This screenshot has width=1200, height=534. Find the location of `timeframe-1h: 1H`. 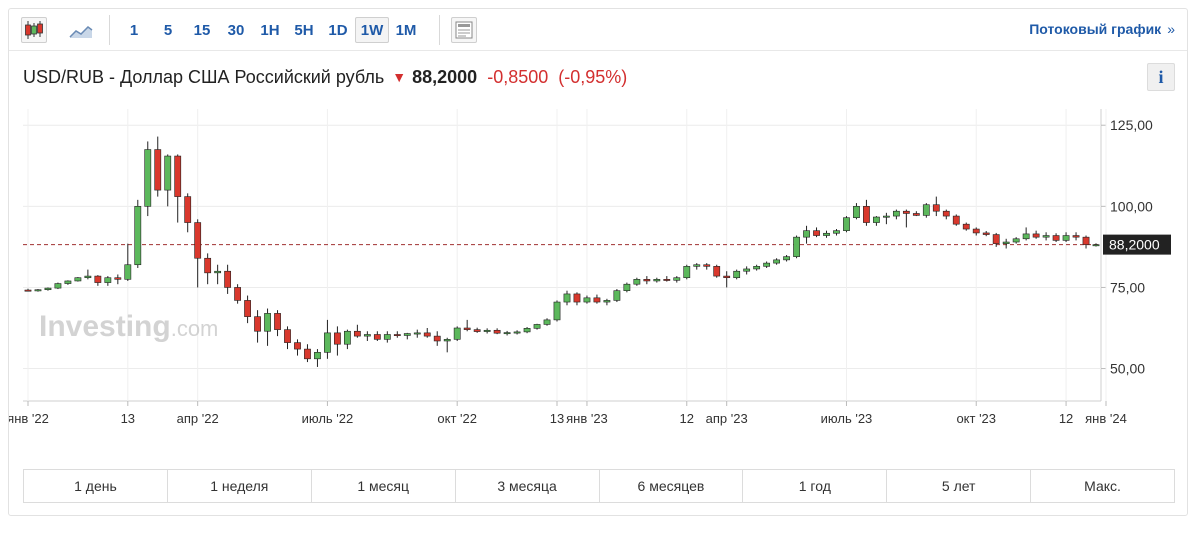

timeframe-1h: 1H is located at coordinates (270, 30).